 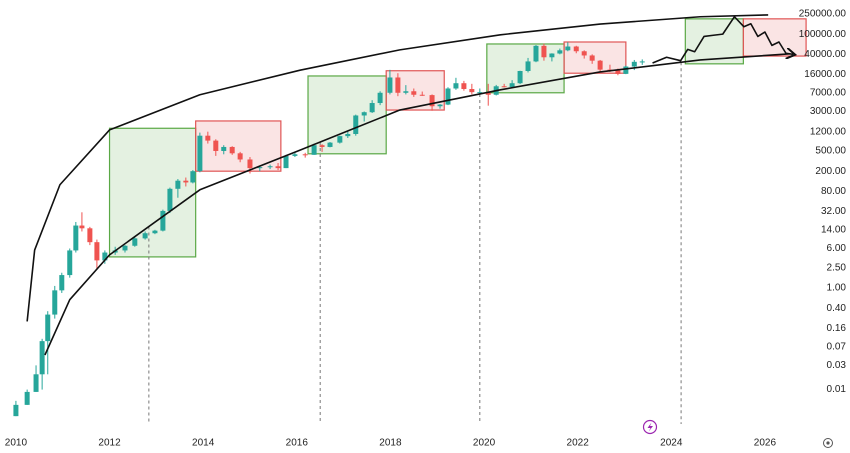 What do you see at coordinates (833, 191) in the screenshot?
I see `y-tick-label: 80.00` at bounding box center [833, 191].